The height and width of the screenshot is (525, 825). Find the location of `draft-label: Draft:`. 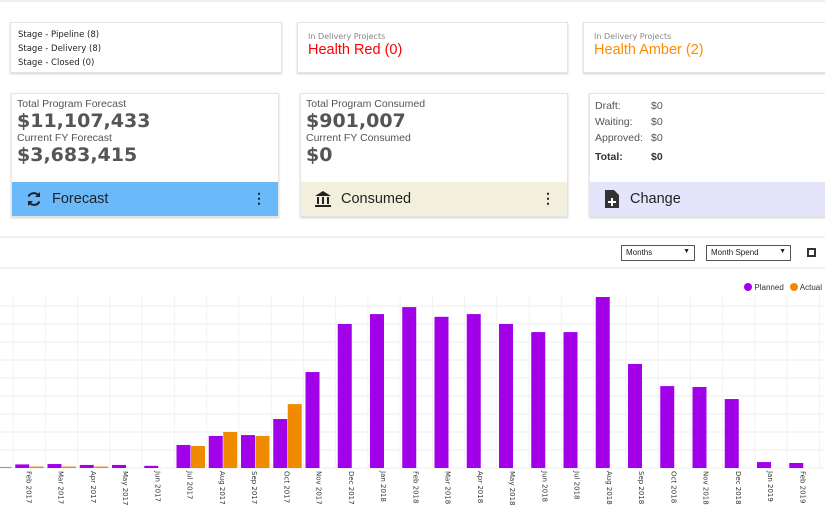

draft-label: Draft: is located at coordinates (608, 106).